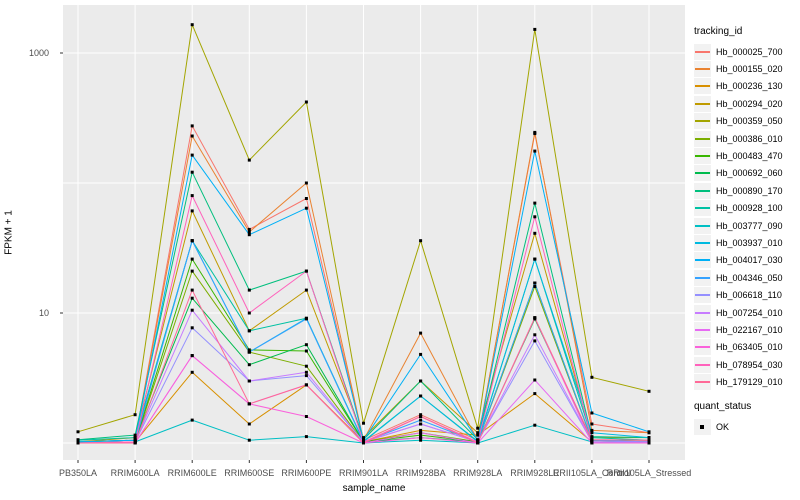  What do you see at coordinates (746, 347) in the screenshot?
I see `legend-item: Hb_063405_010` at bounding box center [746, 347].